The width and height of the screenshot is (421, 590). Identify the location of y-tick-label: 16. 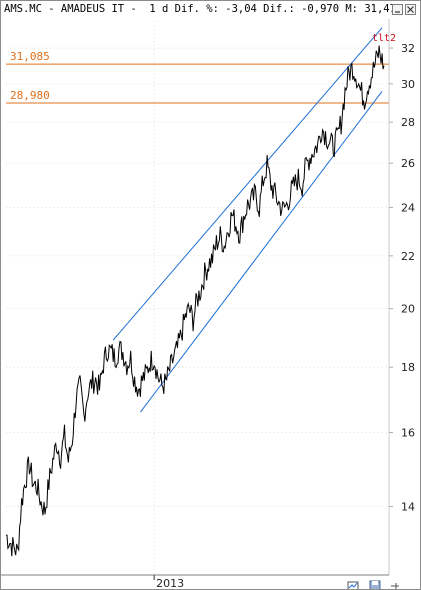
(408, 433).